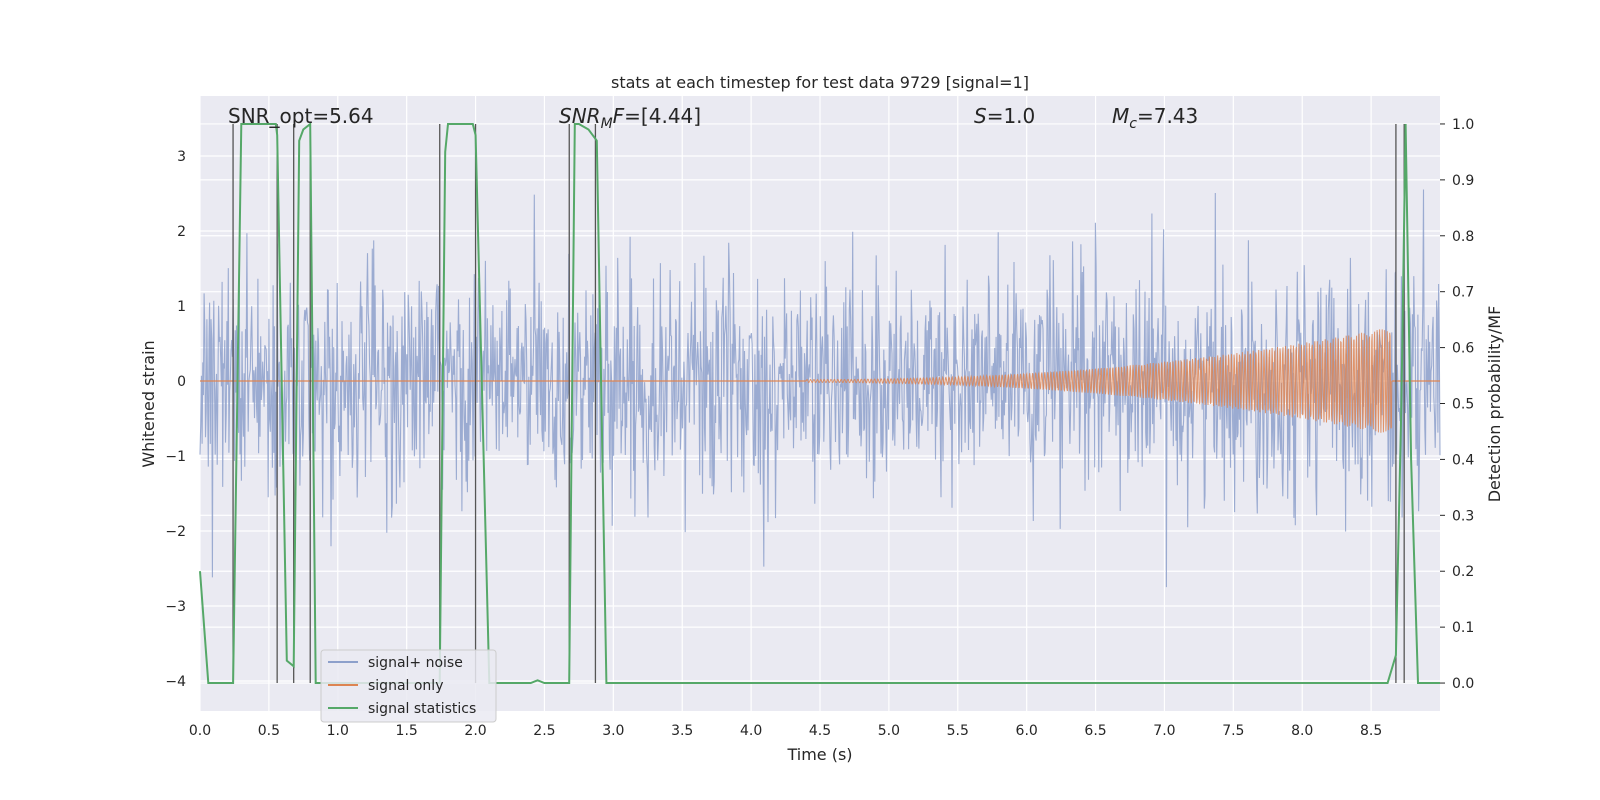  What do you see at coordinates (682, 731) in the screenshot?
I see `x-tick-3.5: 3.5` at bounding box center [682, 731].